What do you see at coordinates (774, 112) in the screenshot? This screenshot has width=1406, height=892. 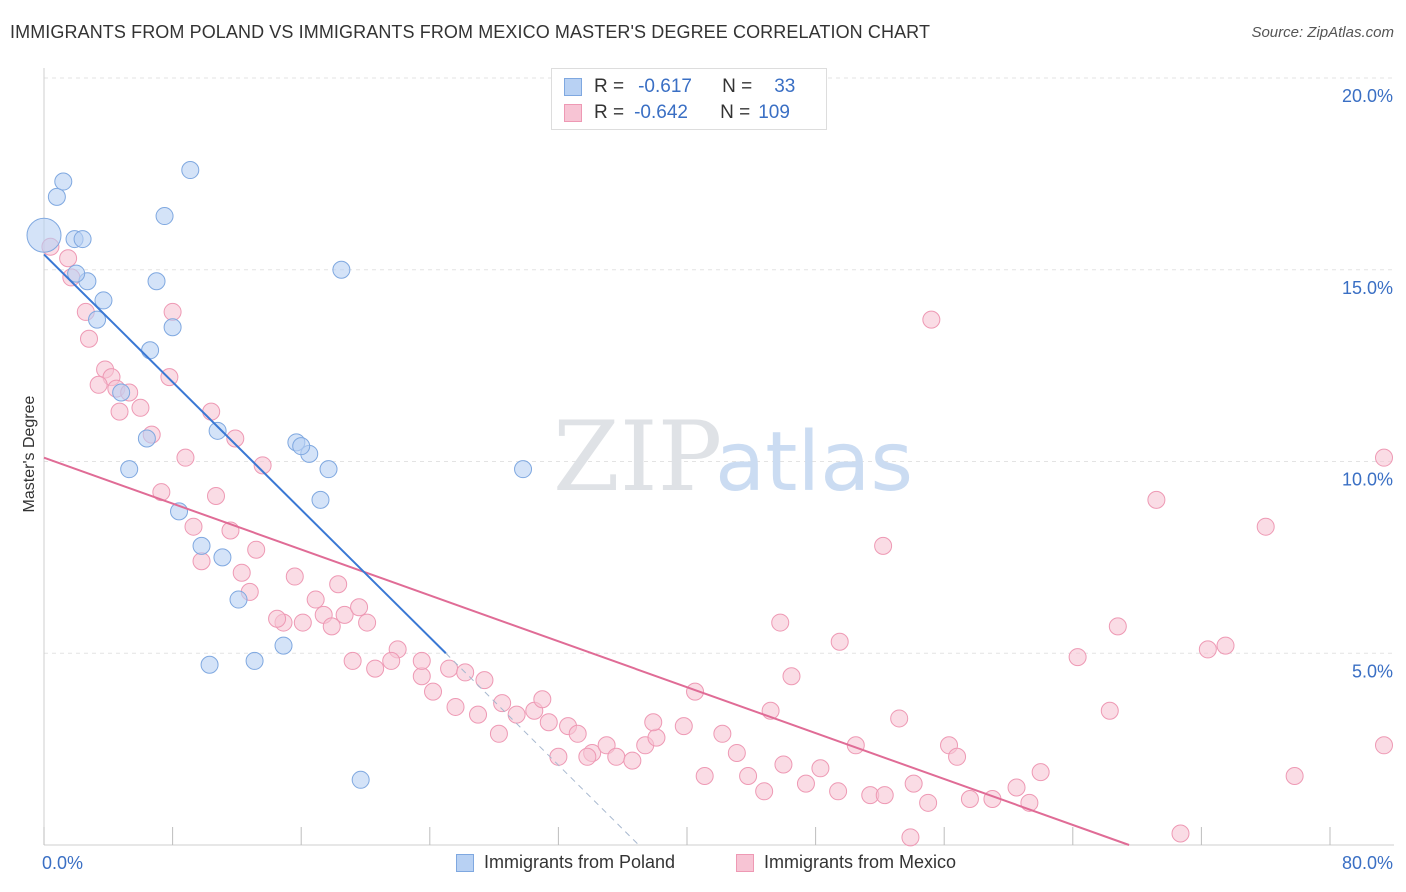 I see `mexico-n-value: 109` at bounding box center [774, 112].